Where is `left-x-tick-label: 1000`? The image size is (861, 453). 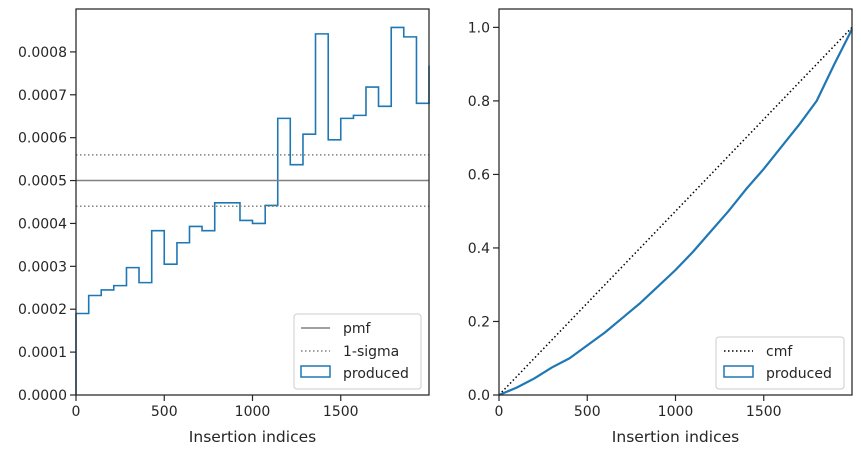
left-x-tick-label: 1000 is located at coordinates (253, 412).